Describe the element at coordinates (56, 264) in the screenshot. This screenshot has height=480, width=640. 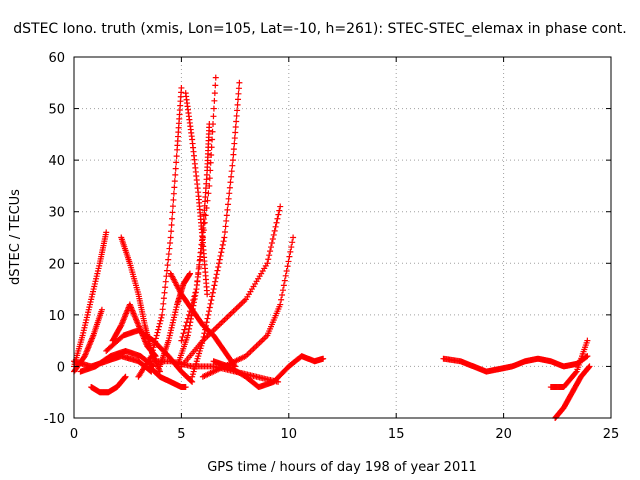
I see `y-tick-label: 20` at that location.